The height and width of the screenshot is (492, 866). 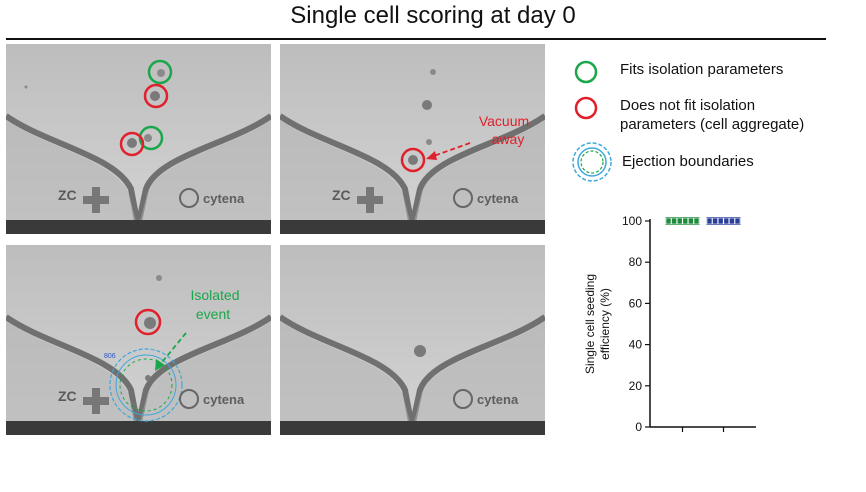 What do you see at coordinates (214, 295) in the screenshot?
I see `isolated-label-line1: Isolated` at bounding box center [214, 295].